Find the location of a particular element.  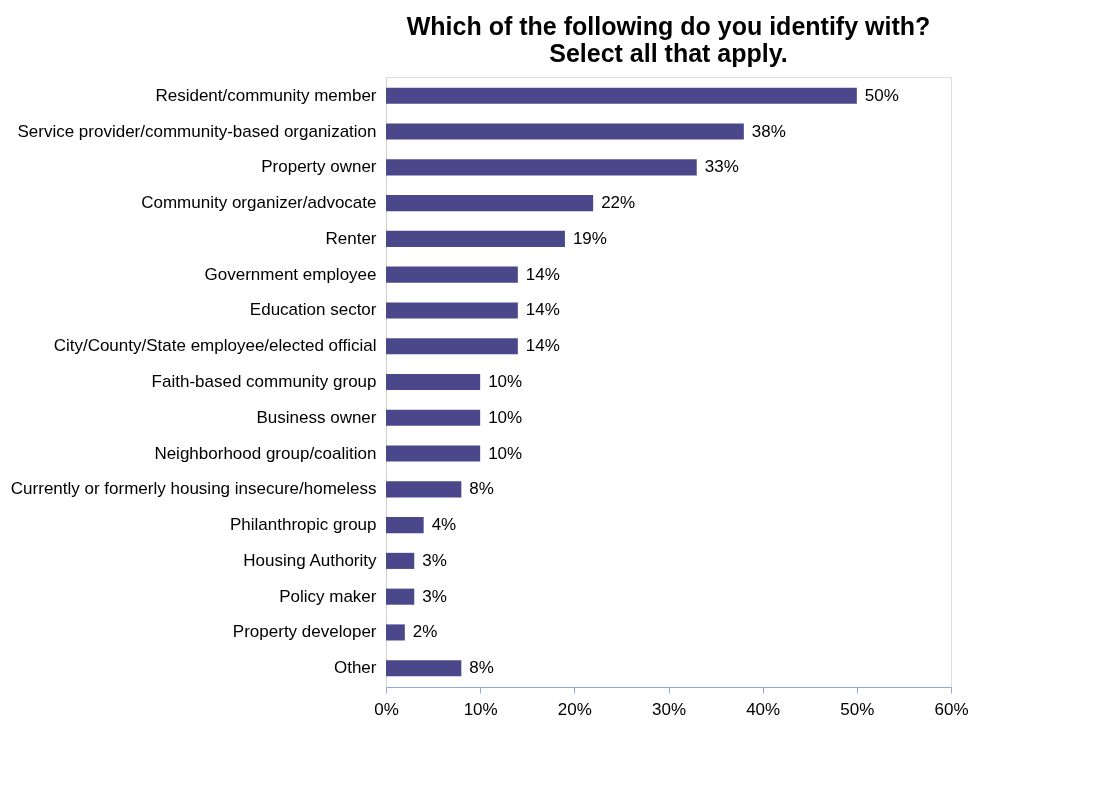

y-tick-label: Policy maker is located at coordinates (328, 596).